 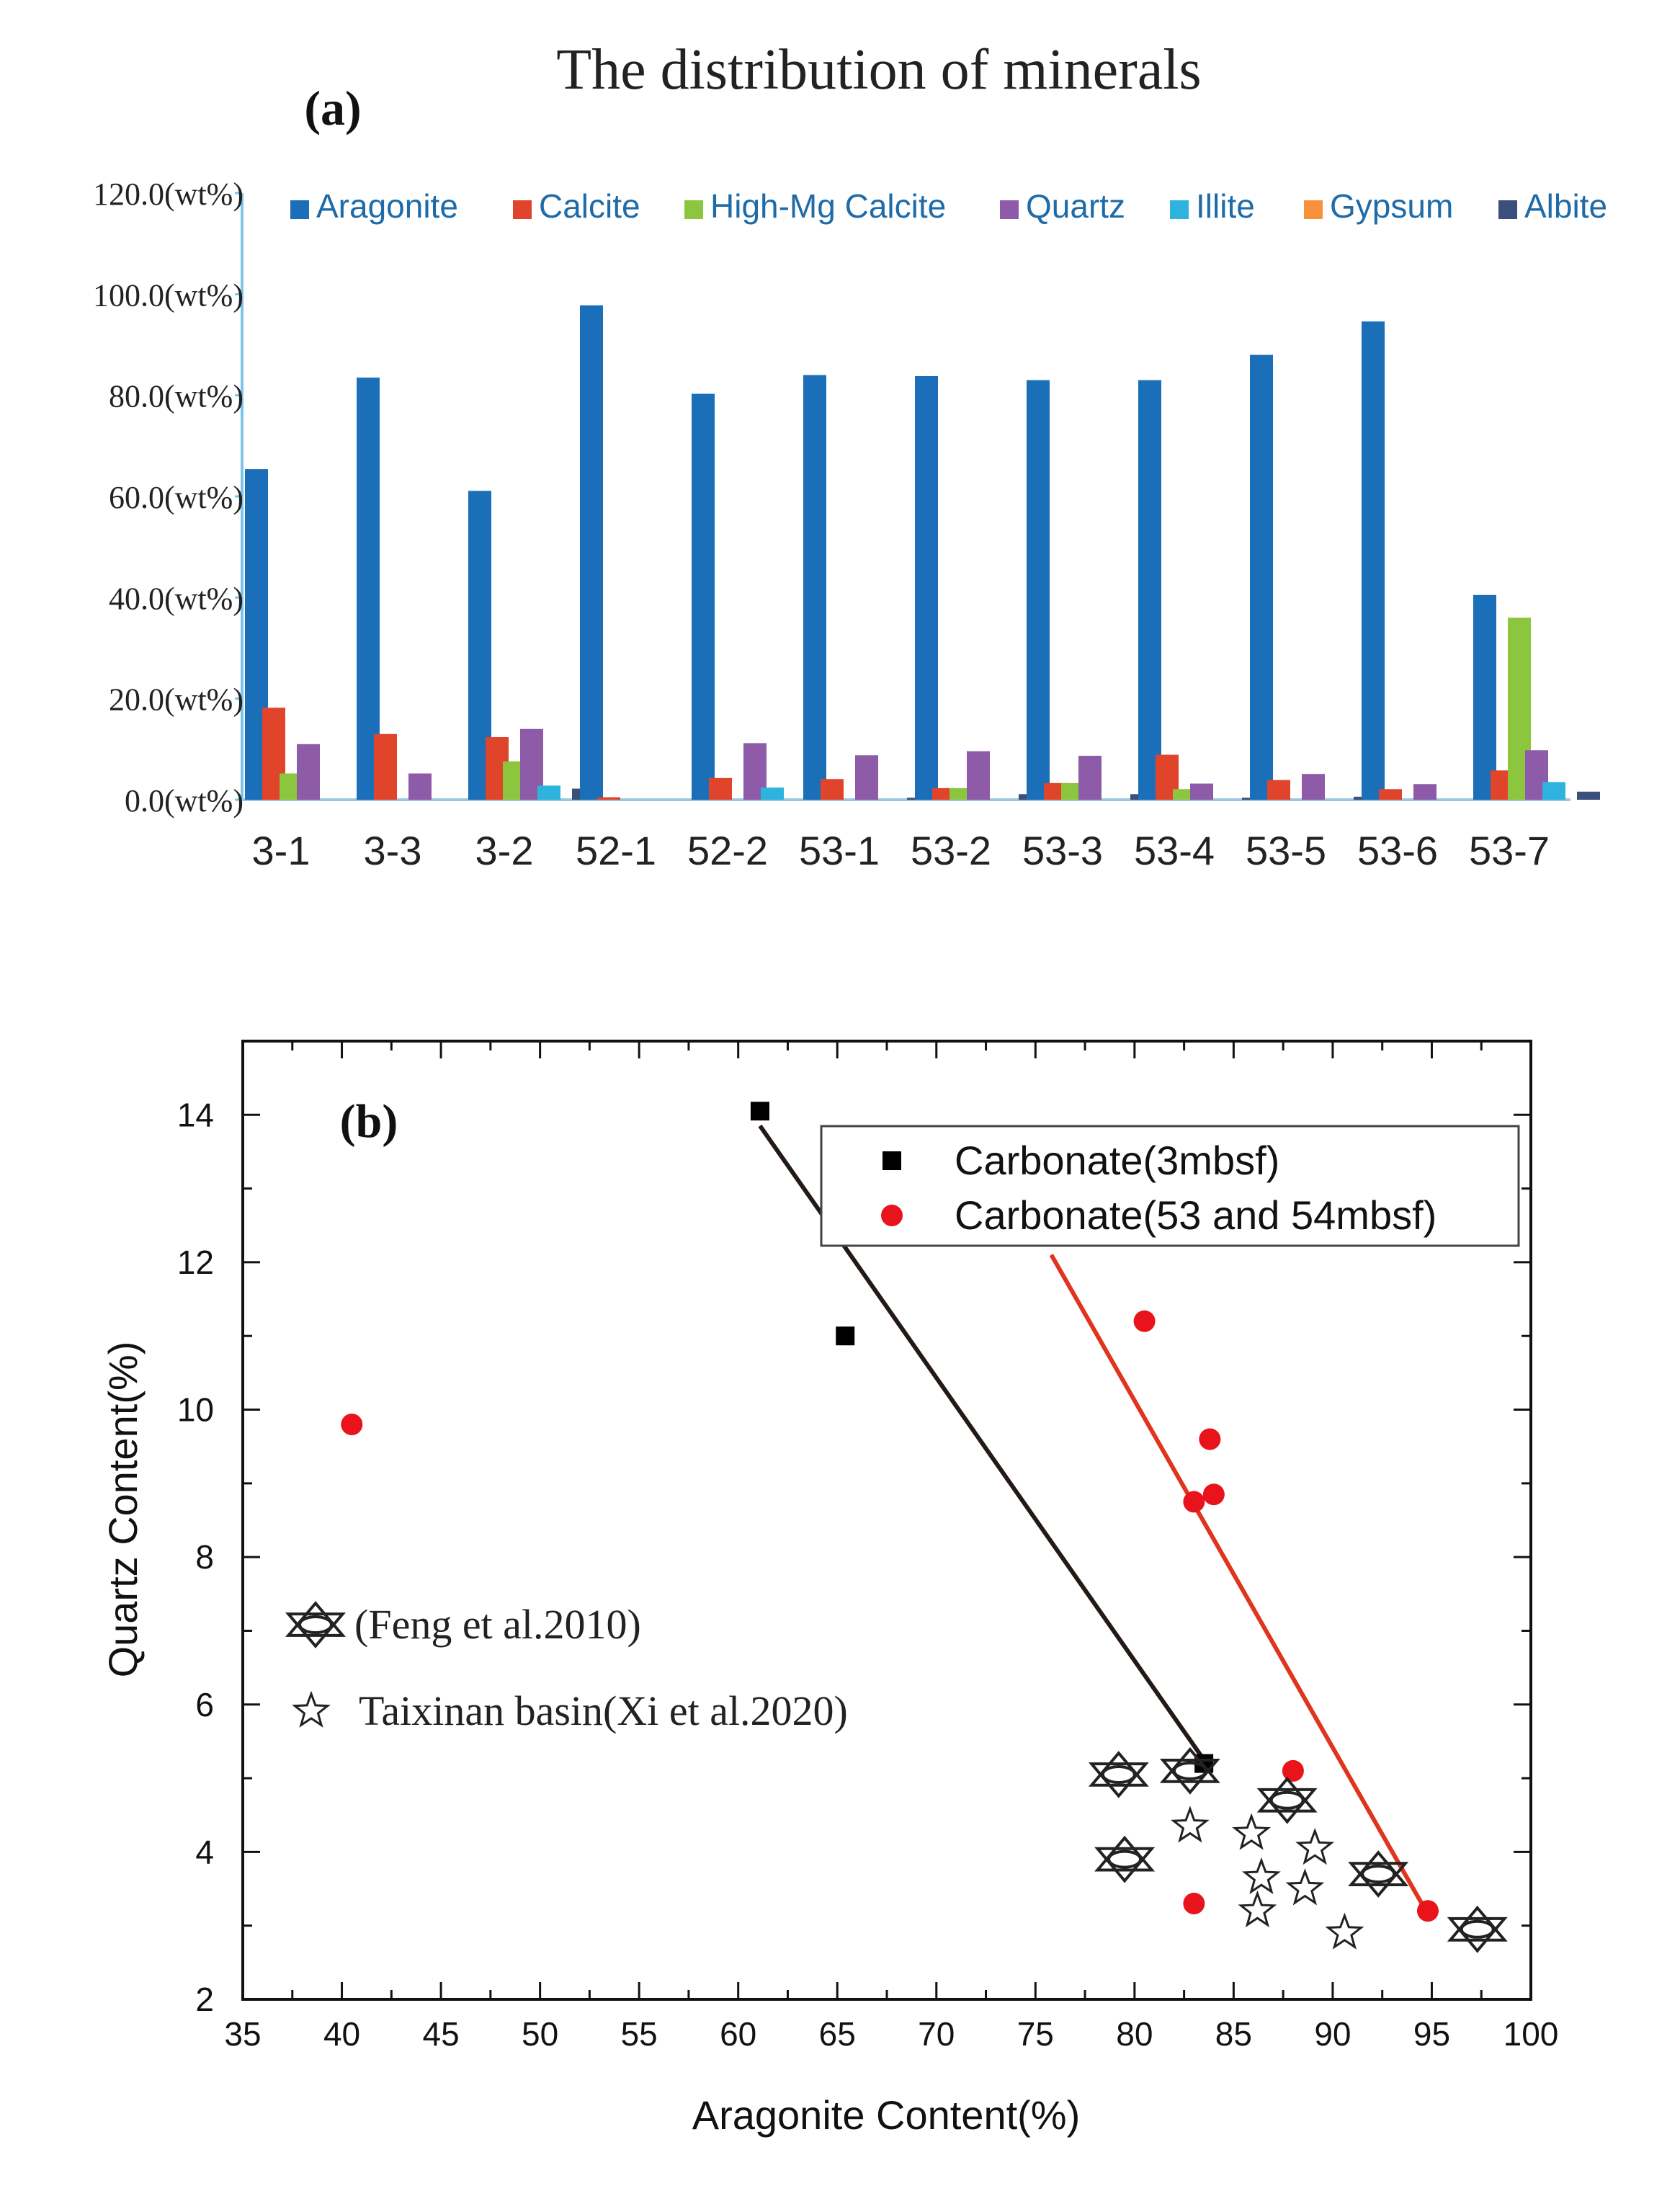 I want to click on legend-swatch-quartz, so click(x=1009, y=210).